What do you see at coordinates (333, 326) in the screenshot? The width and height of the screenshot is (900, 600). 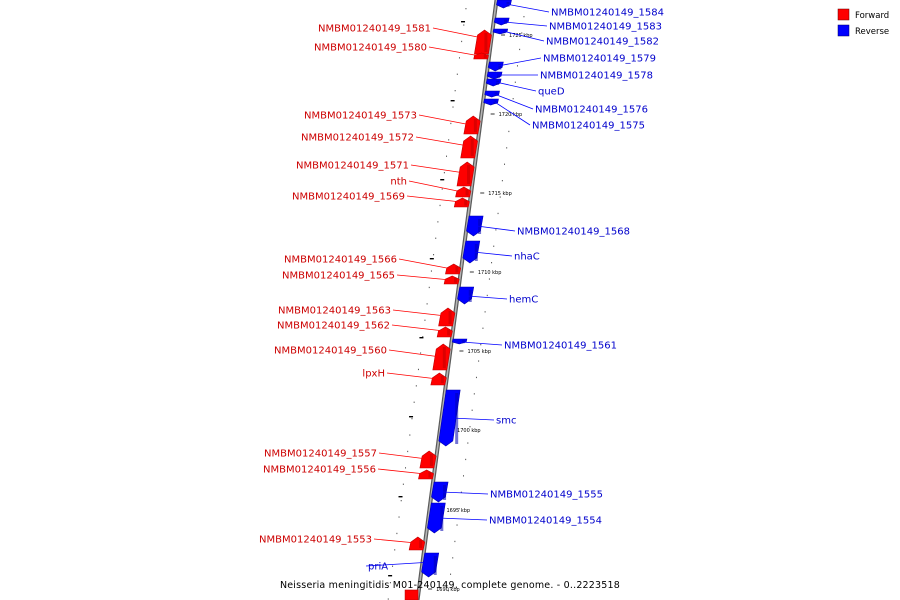 I see `gene-label: NMBM01240149_1562` at bounding box center [333, 326].